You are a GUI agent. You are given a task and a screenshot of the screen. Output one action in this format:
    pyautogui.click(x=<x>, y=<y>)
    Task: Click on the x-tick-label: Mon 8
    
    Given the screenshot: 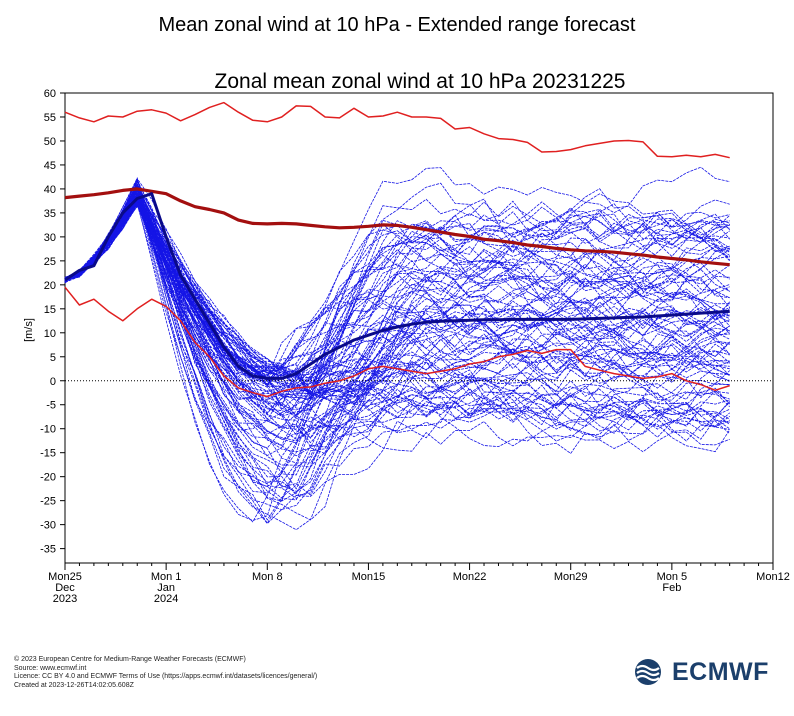 What is the action you would take?
    pyautogui.click(x=267, y=577)
    